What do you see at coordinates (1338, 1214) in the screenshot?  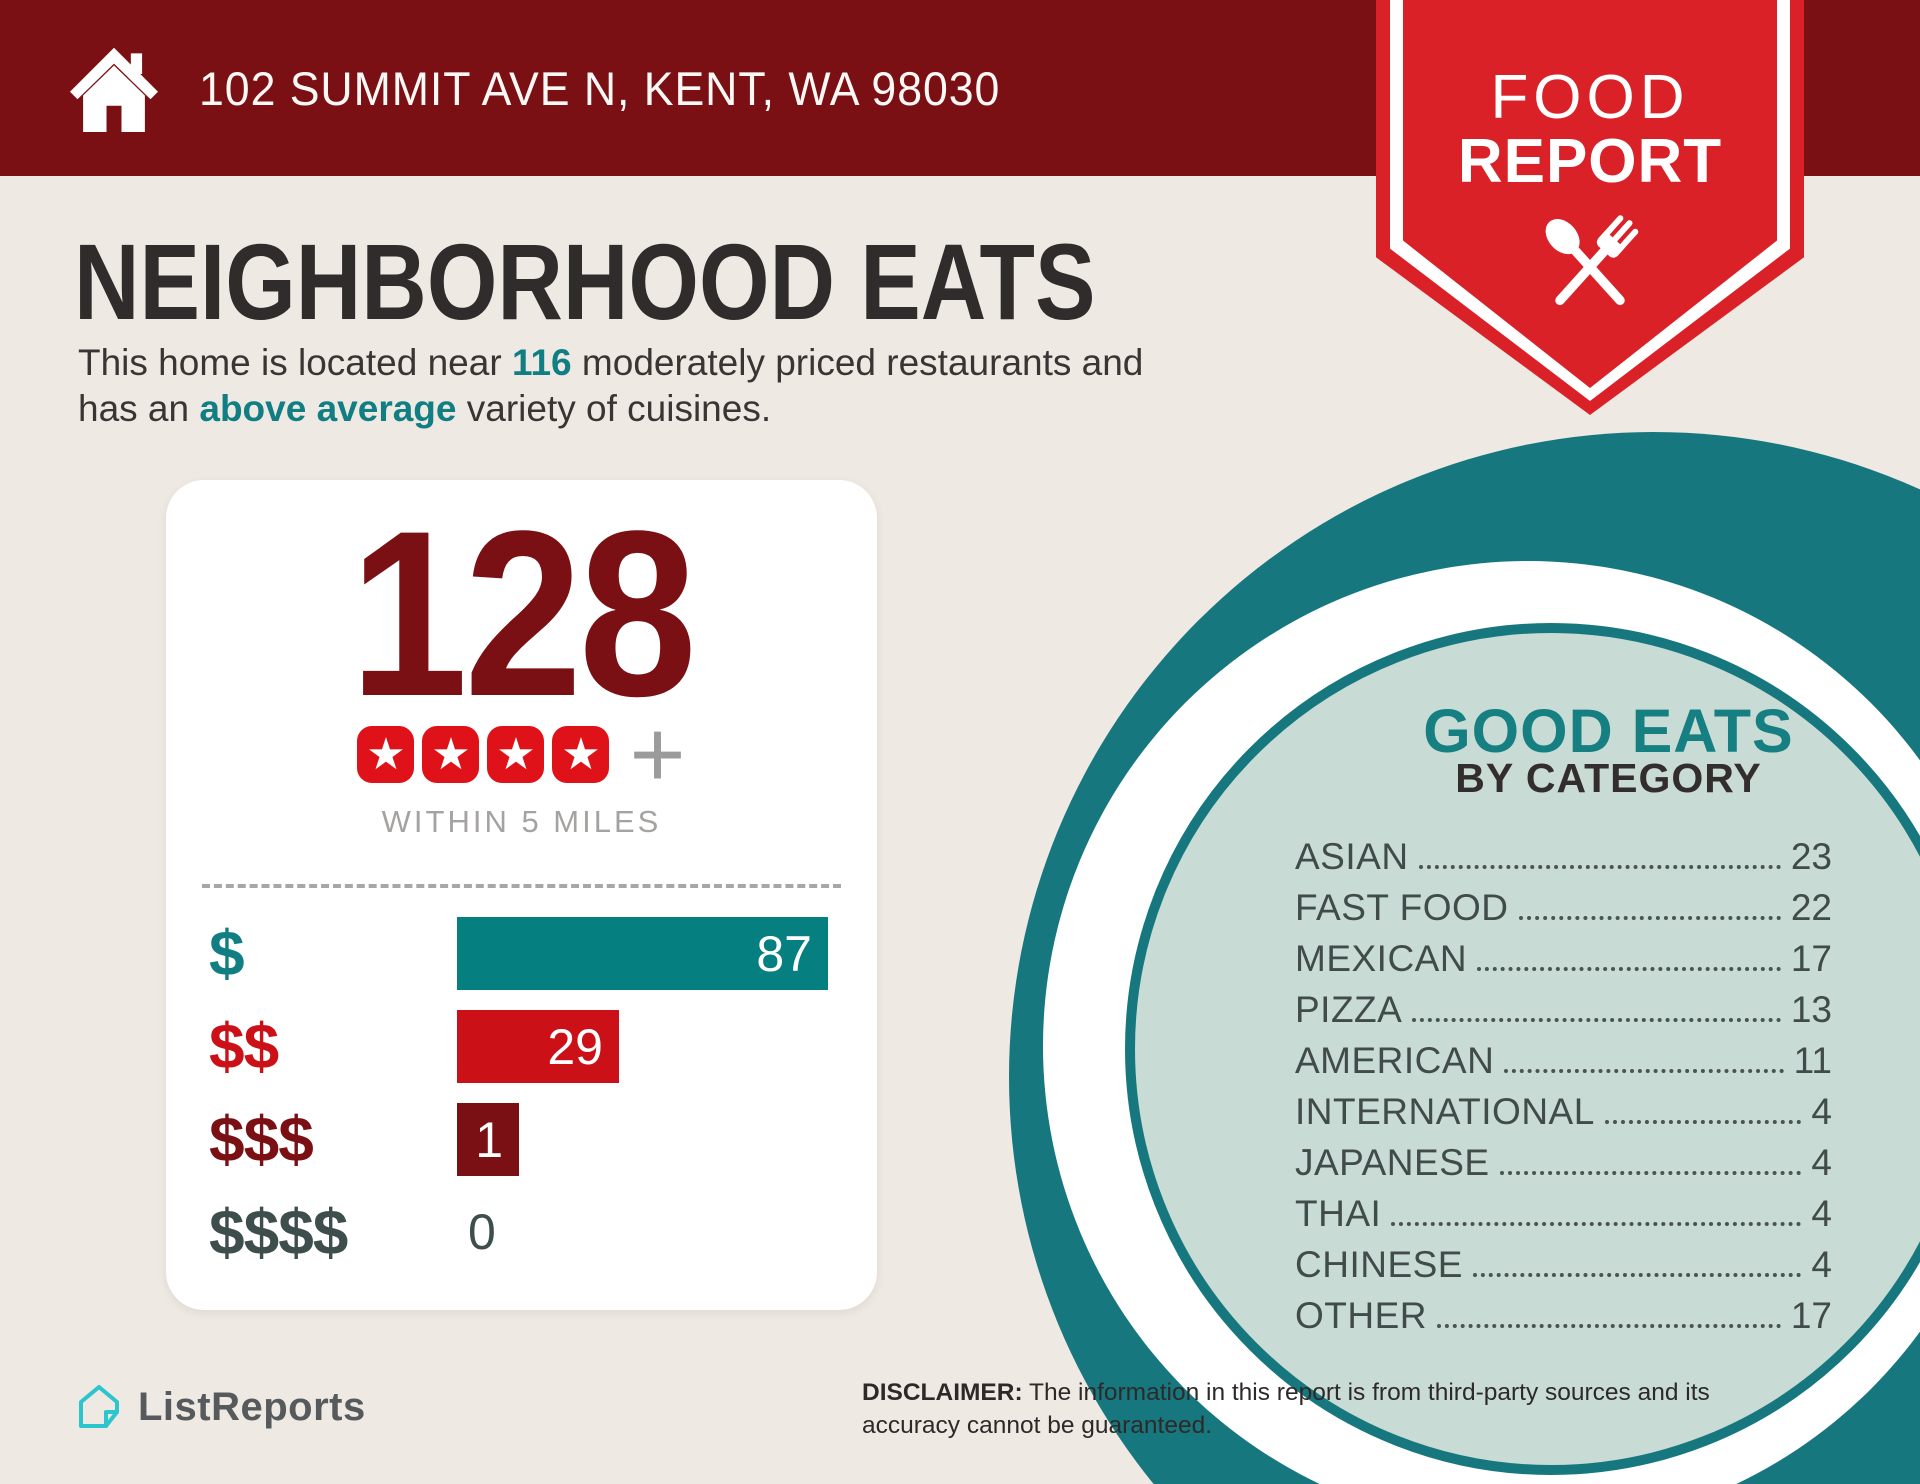 I see `category-label: THAI` at bounding box center [1338, 1214].